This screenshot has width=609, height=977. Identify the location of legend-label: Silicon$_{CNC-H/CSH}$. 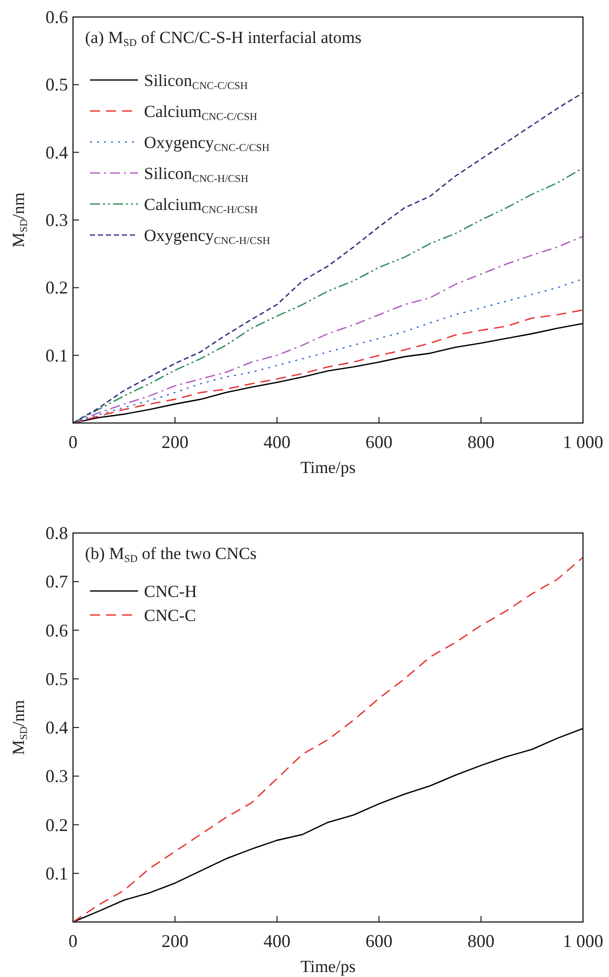
(196, 174).